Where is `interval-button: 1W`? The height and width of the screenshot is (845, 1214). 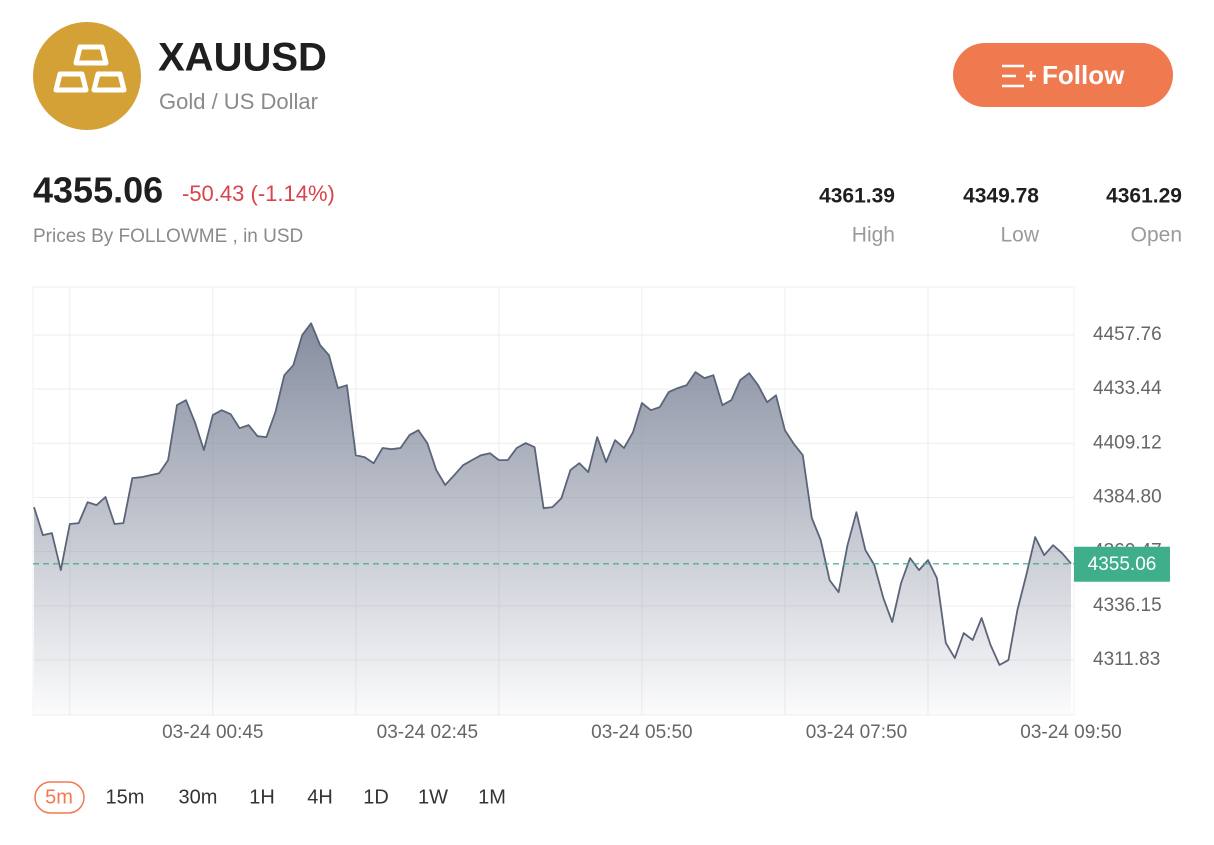 interval-button: 1W is located at coordinates (433, 797).